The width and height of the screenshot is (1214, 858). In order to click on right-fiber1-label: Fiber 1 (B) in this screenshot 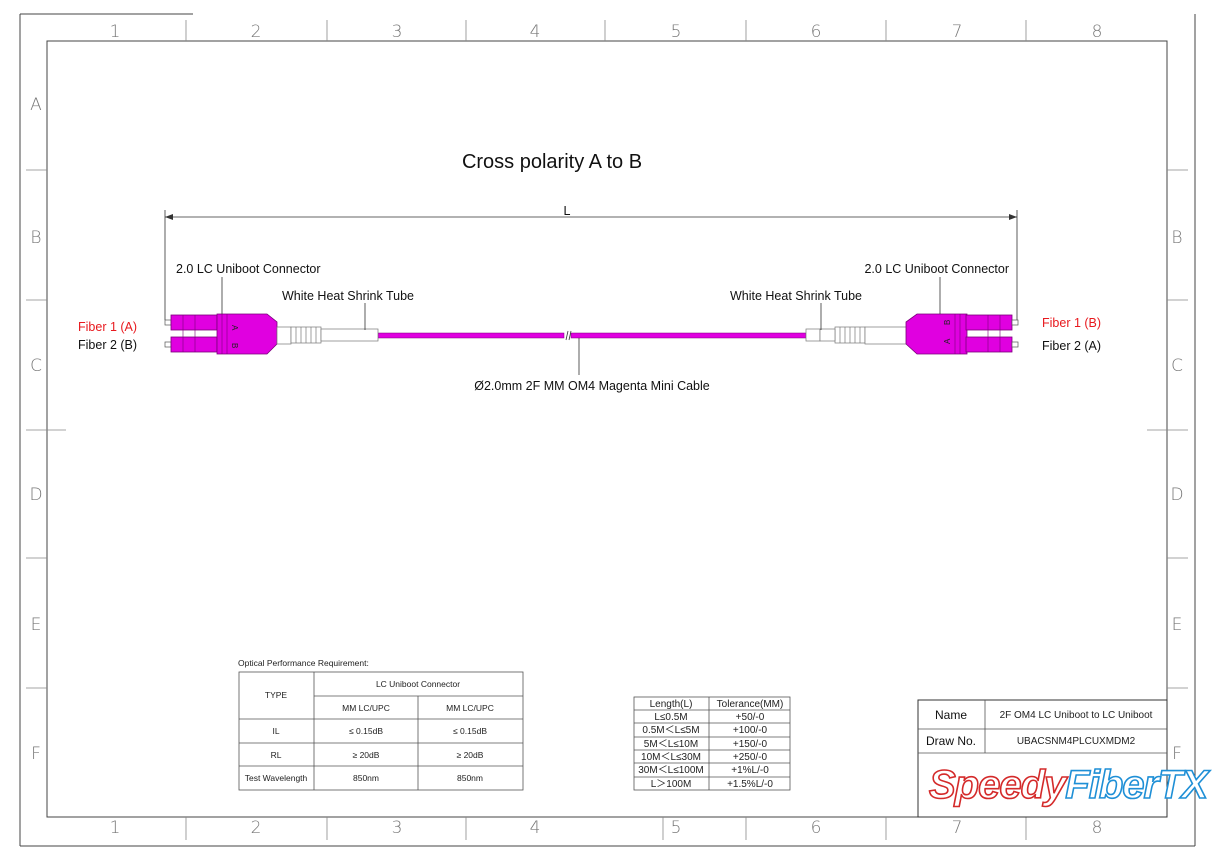, I will do `click(1071, 323)`.